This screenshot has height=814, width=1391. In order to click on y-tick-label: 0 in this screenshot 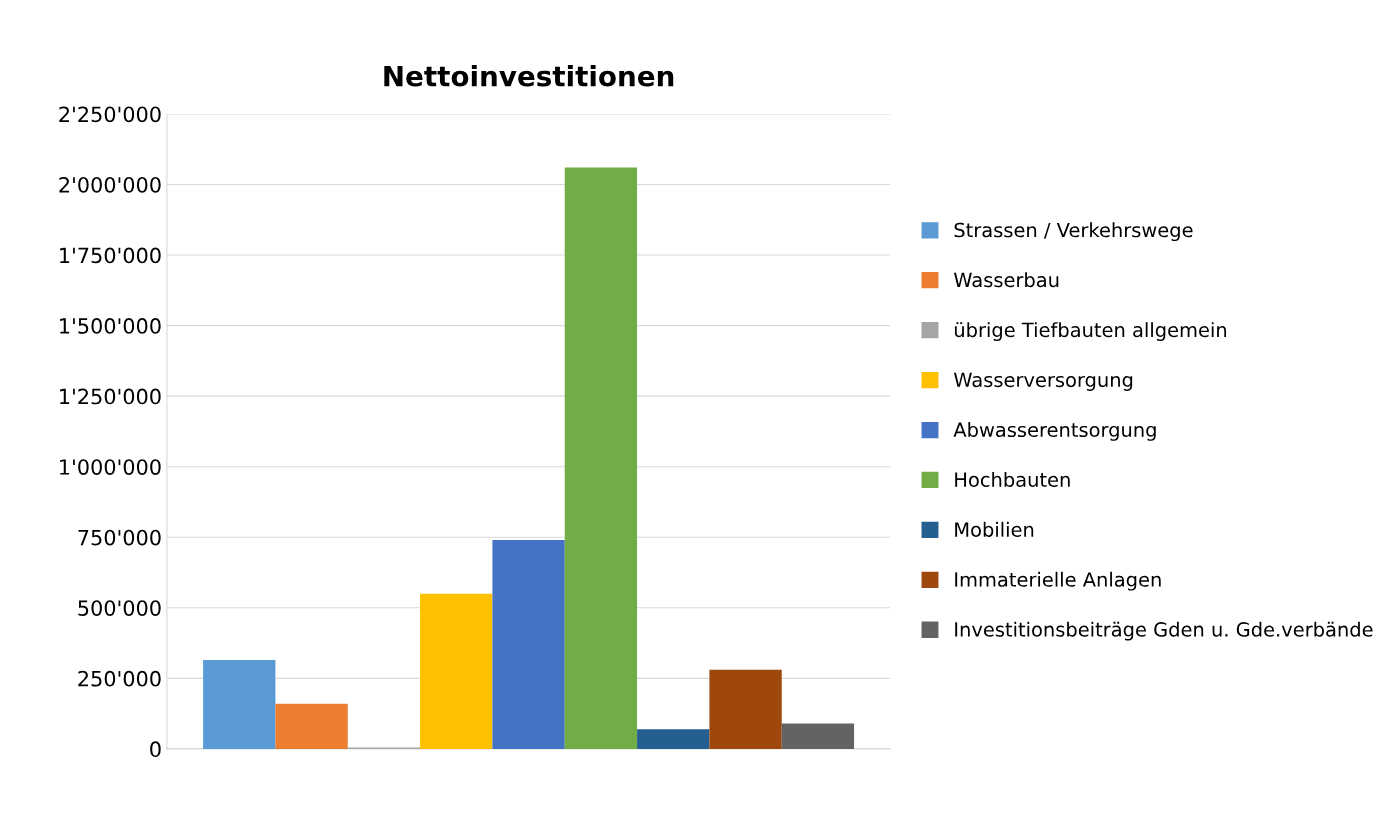, I will do `click(155, 749)`.